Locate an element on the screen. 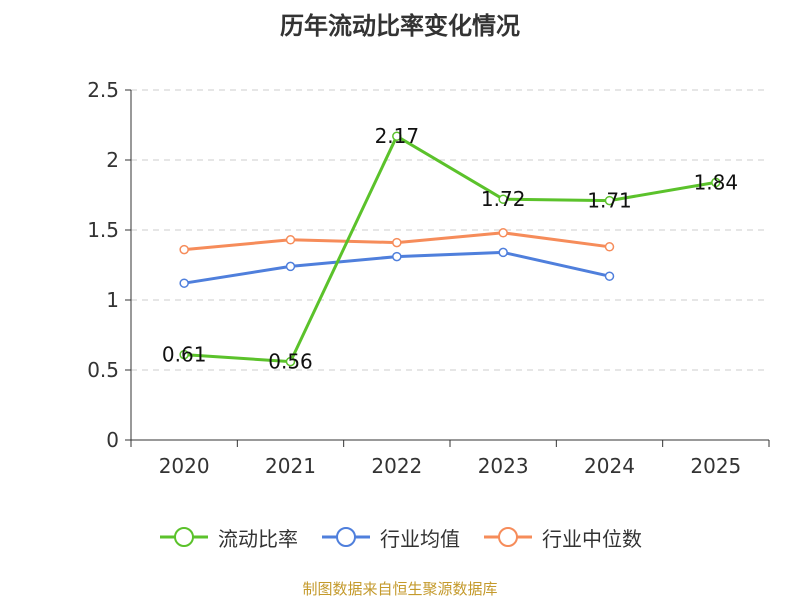 Image resolution: width=800 pixels, height=600 pixels. data-label: 2.17 is located at coordinates (397, 136).